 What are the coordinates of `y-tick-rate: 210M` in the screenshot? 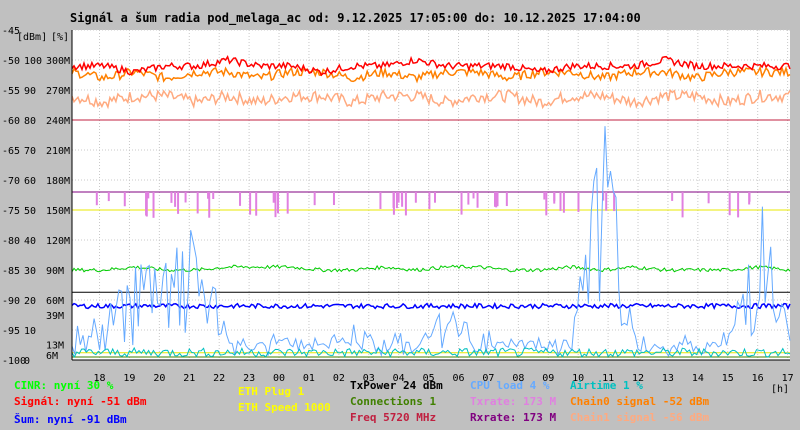 It's located at (58, 151).